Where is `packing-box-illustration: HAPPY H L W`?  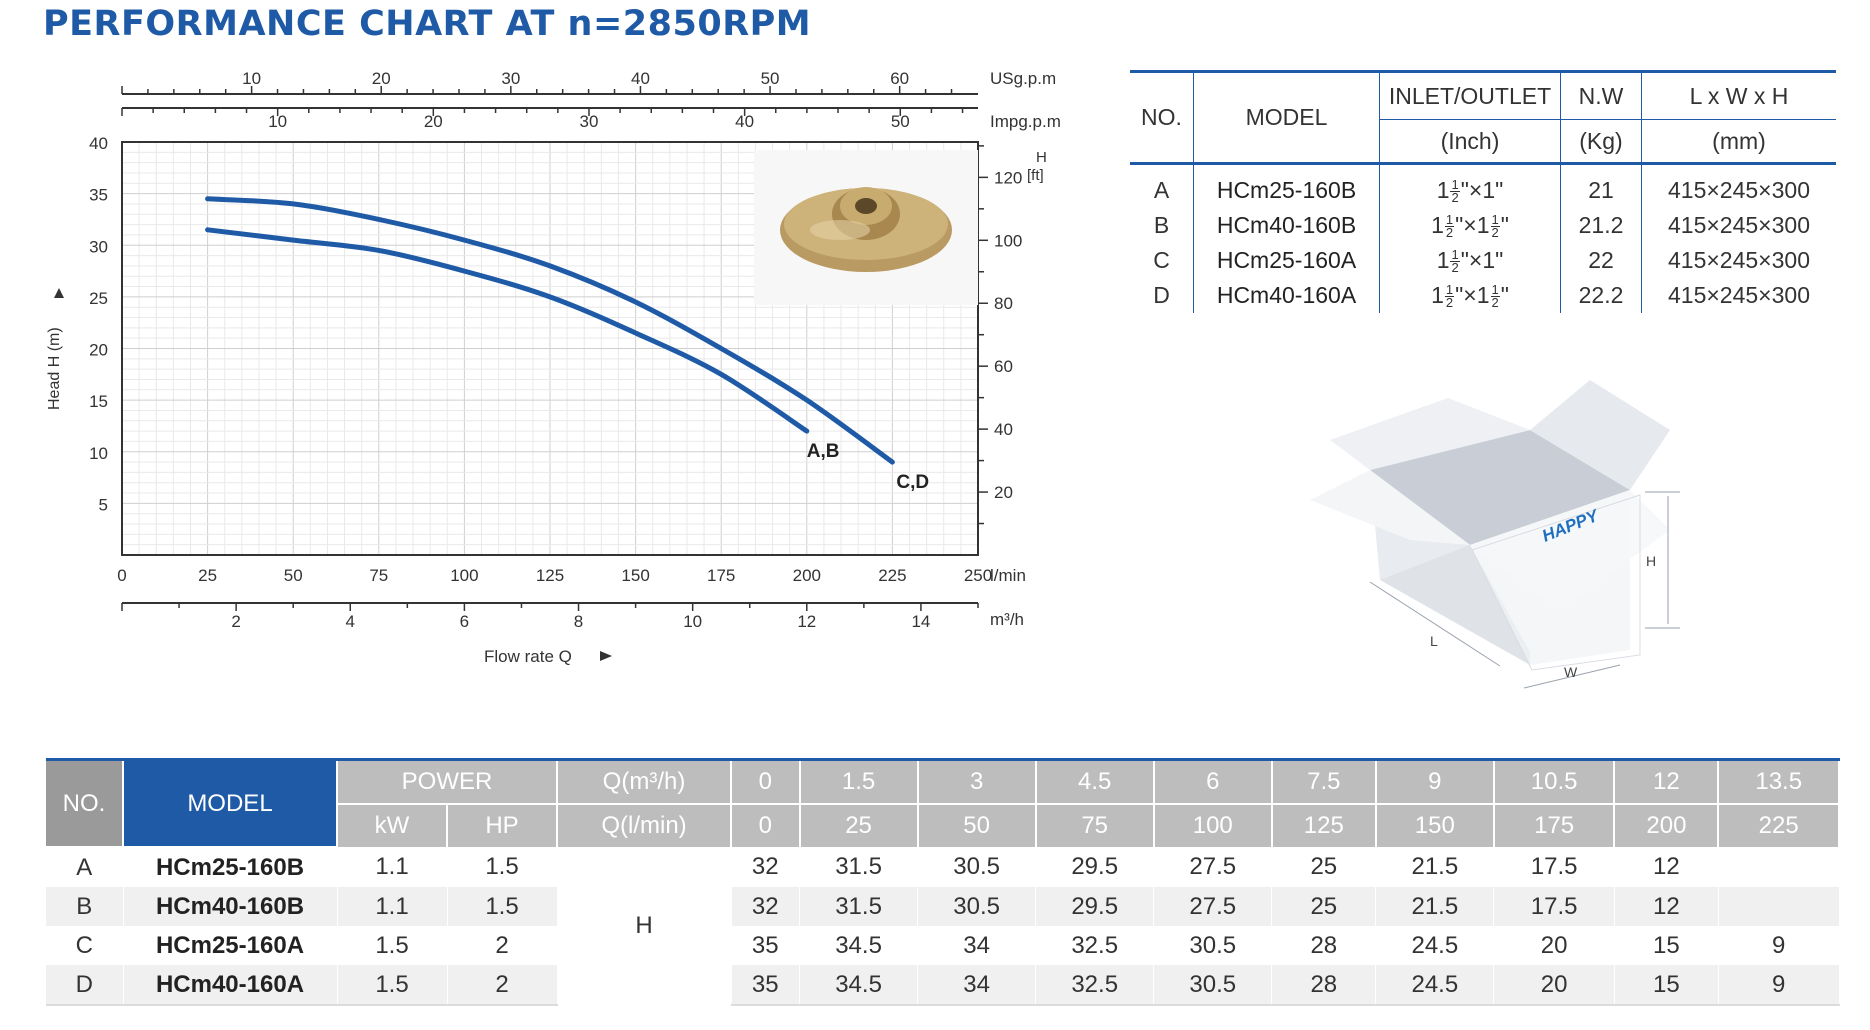
packing-box-illustration: HAPPY H L W is located at coordinates (1495, 534).